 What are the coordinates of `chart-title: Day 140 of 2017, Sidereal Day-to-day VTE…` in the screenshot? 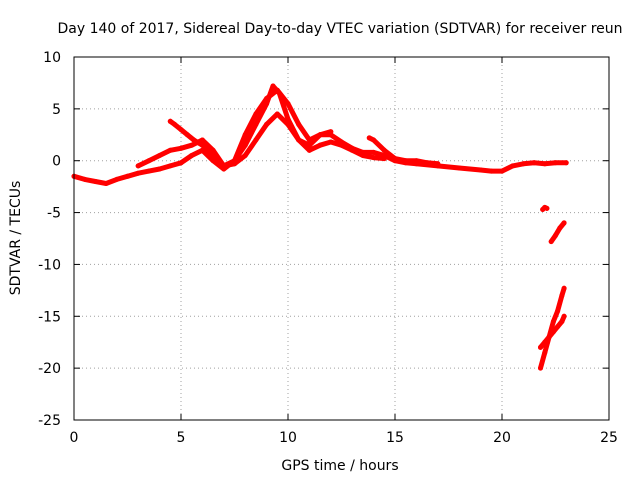 It's located at (339, 29).